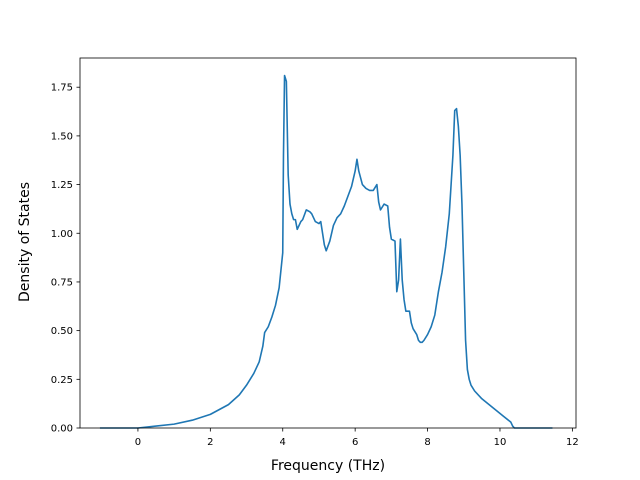 Image resolution: width=640 pixels, height=480 pixels. I want to click on x-axis: 0 2 4 6 8 10 12, so click(357, 438).